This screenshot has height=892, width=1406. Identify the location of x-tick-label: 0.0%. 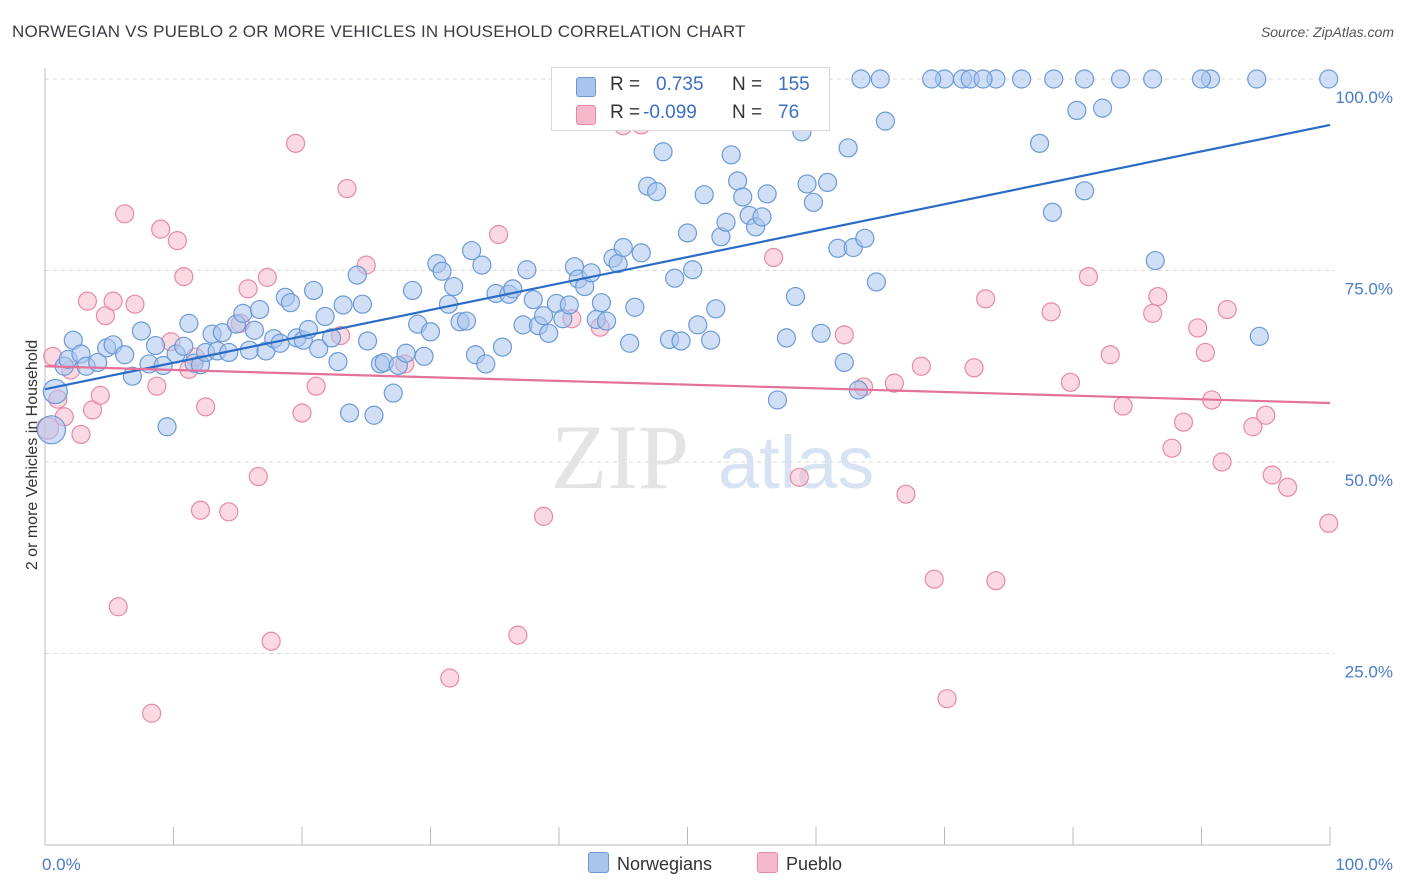
(61, 864).